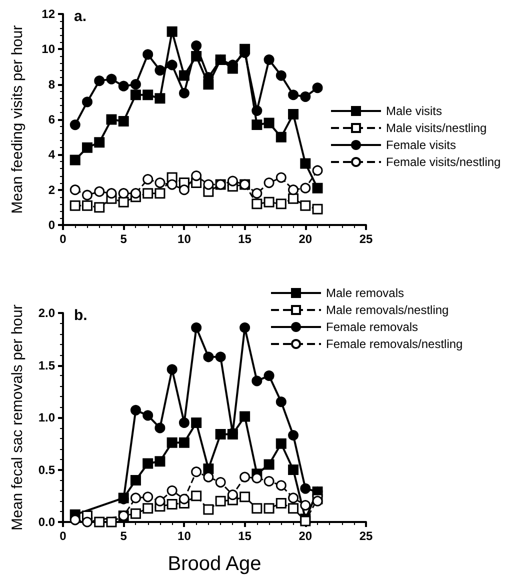 The width and height of the screenshot is (527, 579). Describe the element at coordinates (215, 564) in the screenshot. I see `x-axis-title: Brood Age` at that location.